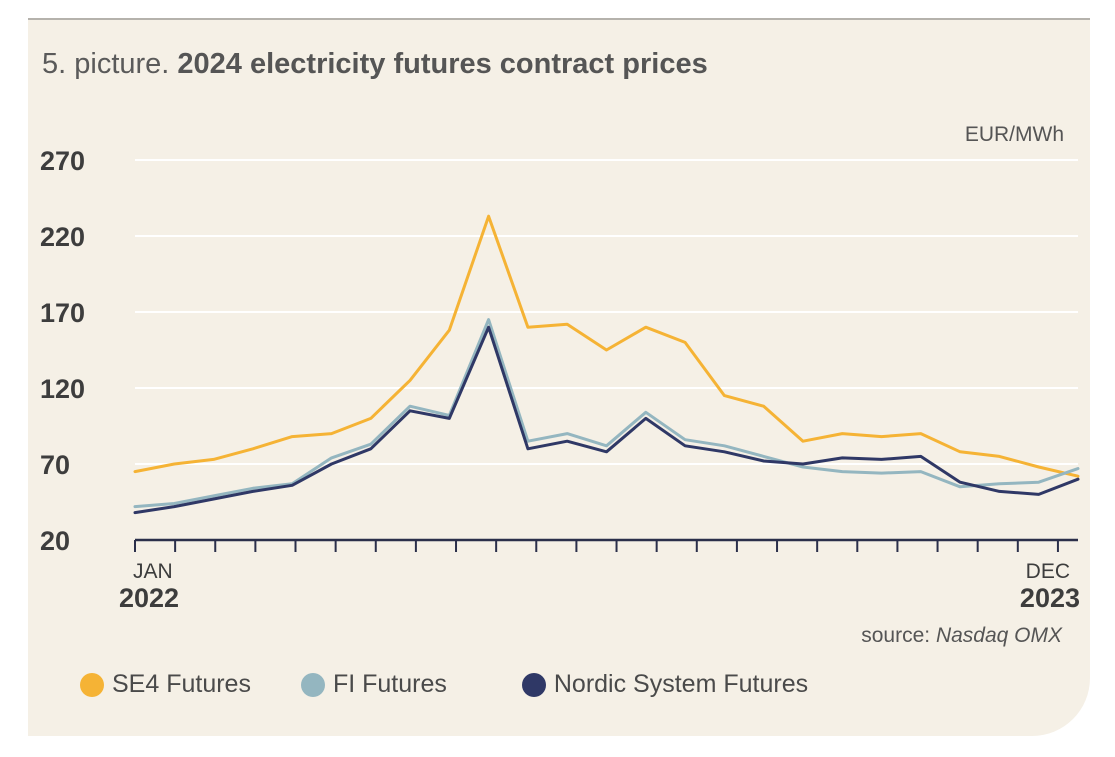 Image resolution: width=1115 pixels, height=757 pixels. Describe the element at coordinates (998, 635) in the screenshot. I see `source-name: Nasdaq OMX` at that location.